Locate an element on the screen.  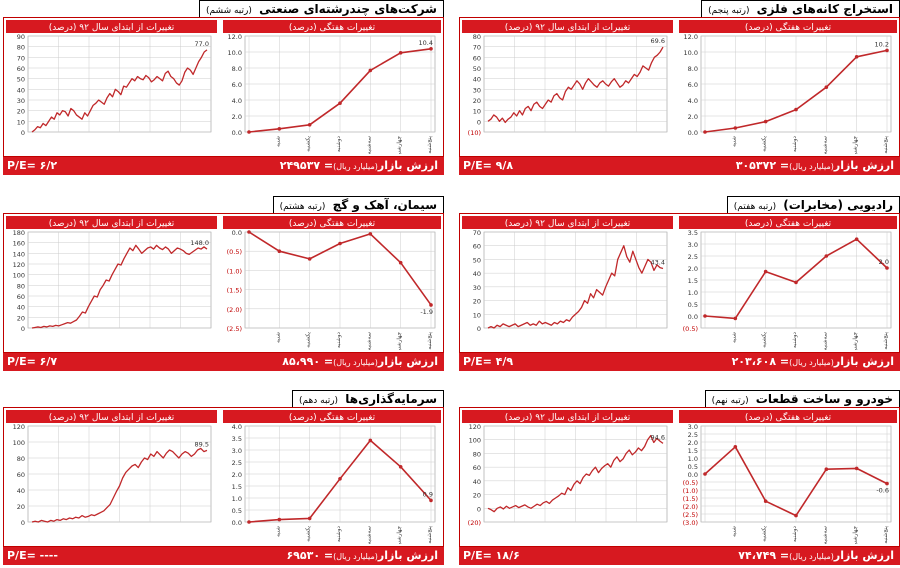
y-tick-label: 50 is located at coordinates (21, 80).